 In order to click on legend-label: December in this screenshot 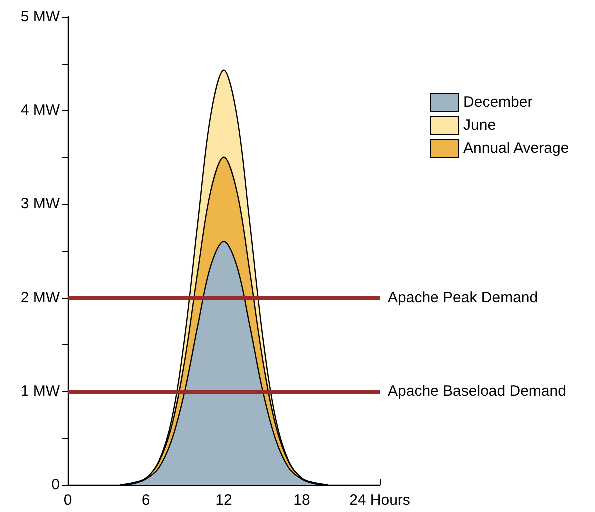, I will do `click(498, 102)`.